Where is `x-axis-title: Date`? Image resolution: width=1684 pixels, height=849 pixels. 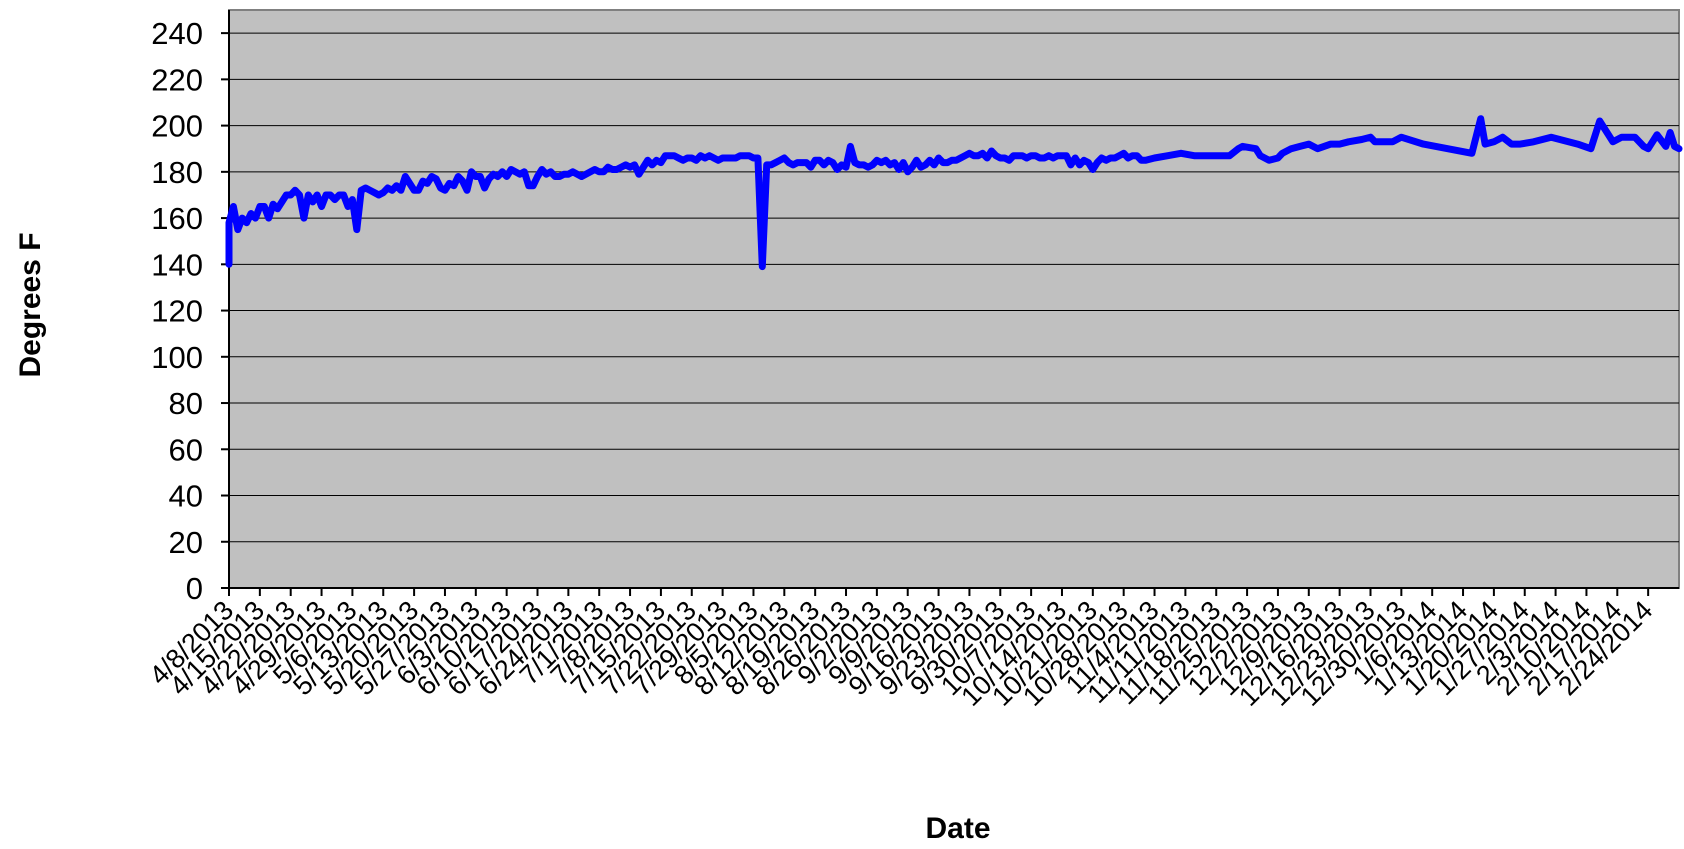 x-axis-title: Date is located at coordinates (957, 828).